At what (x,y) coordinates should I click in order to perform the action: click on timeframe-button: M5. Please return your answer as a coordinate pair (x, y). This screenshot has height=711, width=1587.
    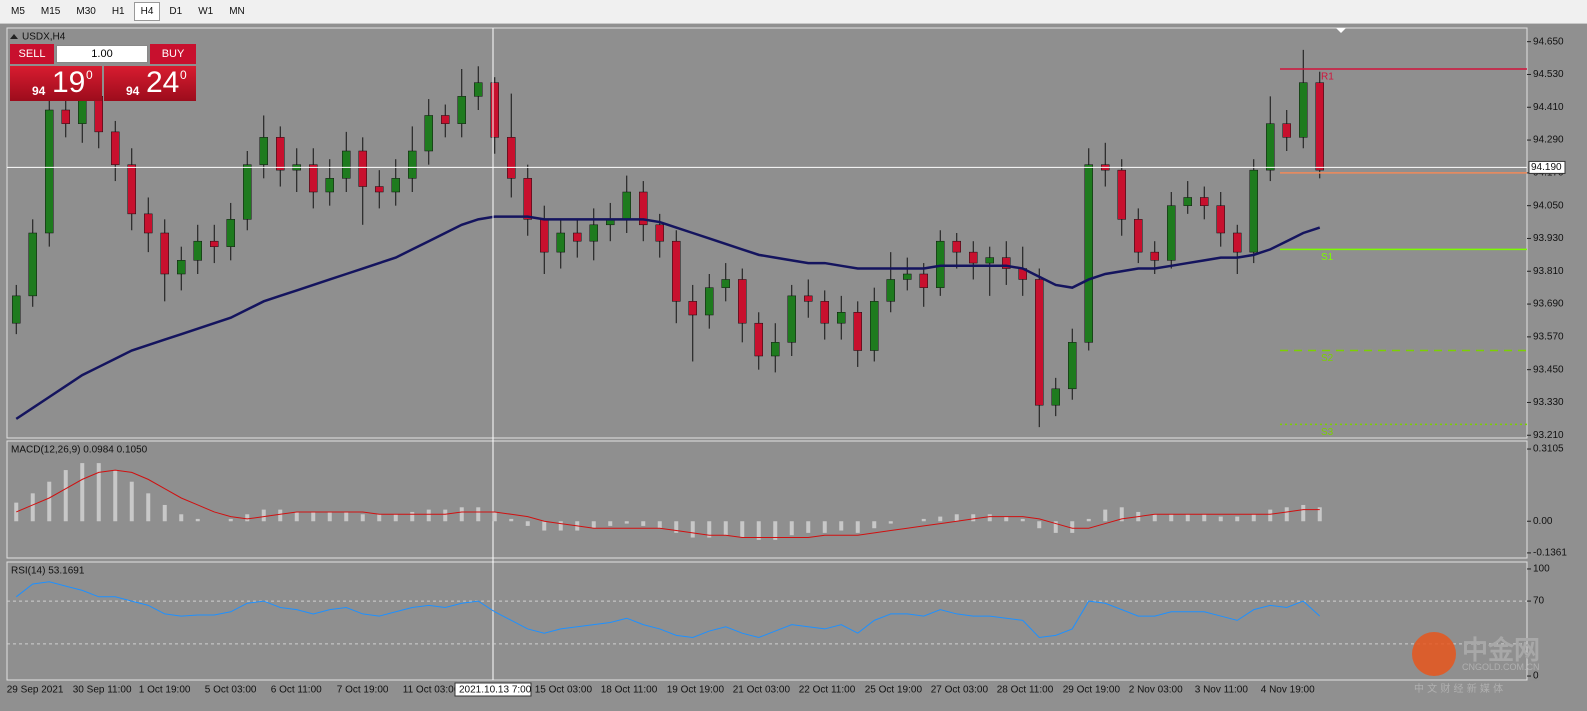
    Looking at the image, I should click on (18, 11).